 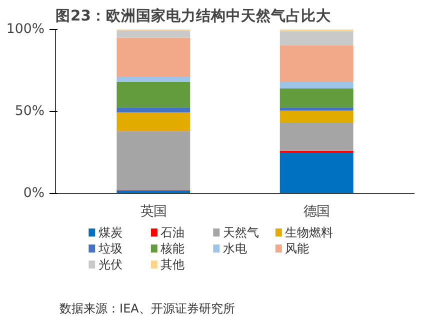 What do you see at coordinates (172, 265) in the screenshot?
I see `legend-label: 其他` at bounding box center [172, 265].